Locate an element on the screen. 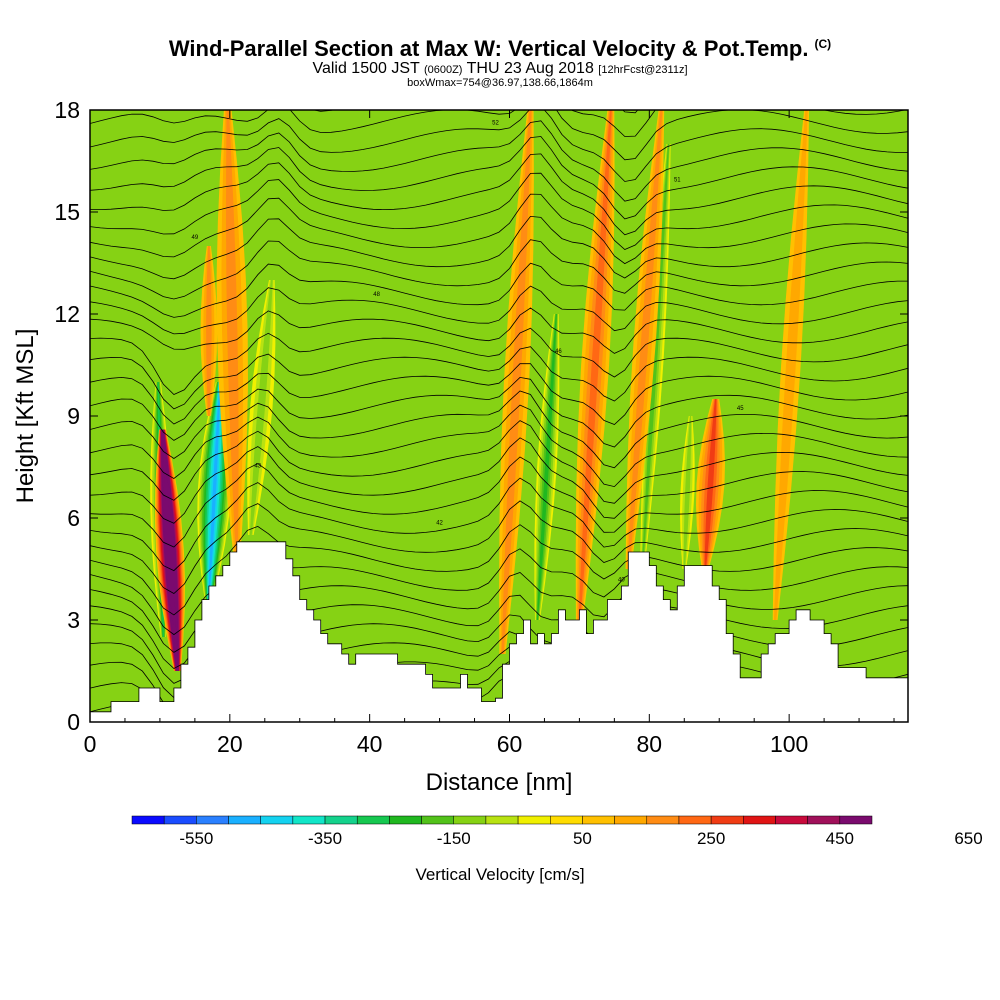  y-axis-label: Height [Kft MSL] is located at coordinates (25, 416).